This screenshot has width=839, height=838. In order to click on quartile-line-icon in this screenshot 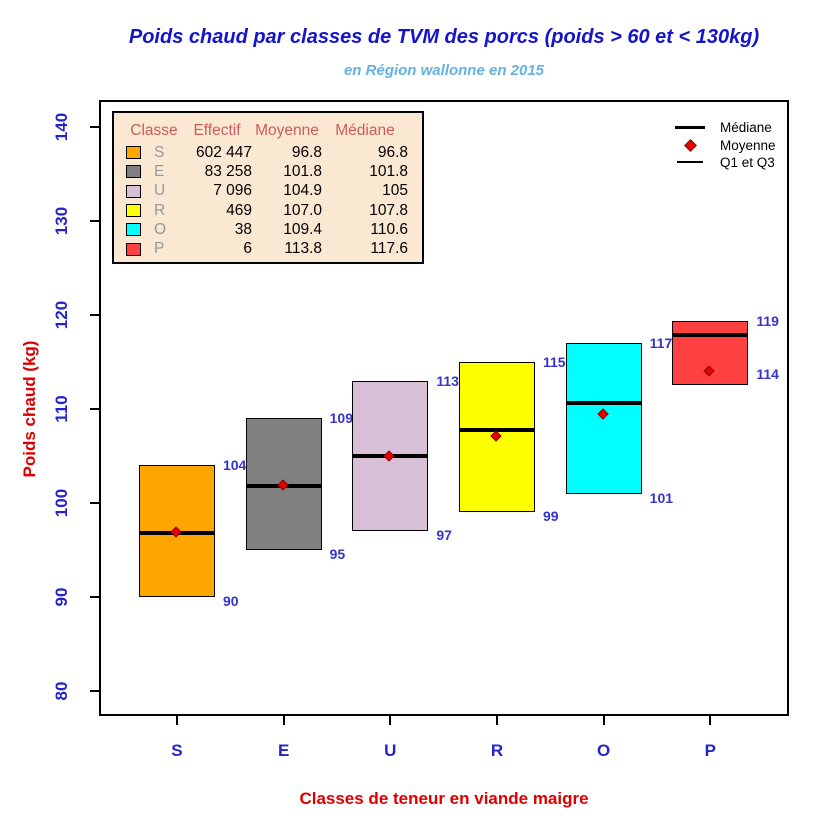, I will do `click(690, 162)`.